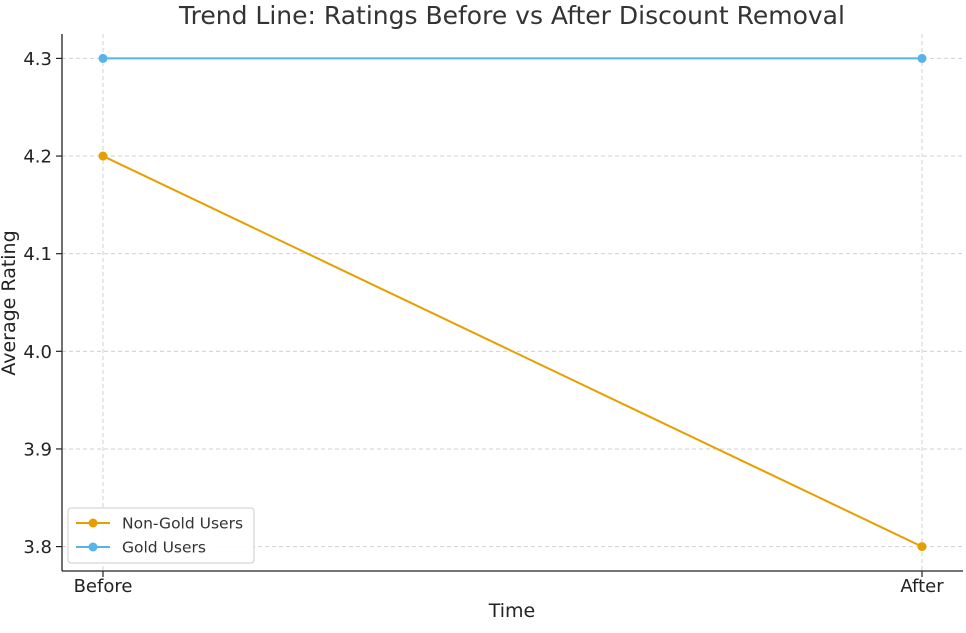  Describe the element at coordinates (103, 586) in the screenshot. I see `x-tick-label: Before` at that location.